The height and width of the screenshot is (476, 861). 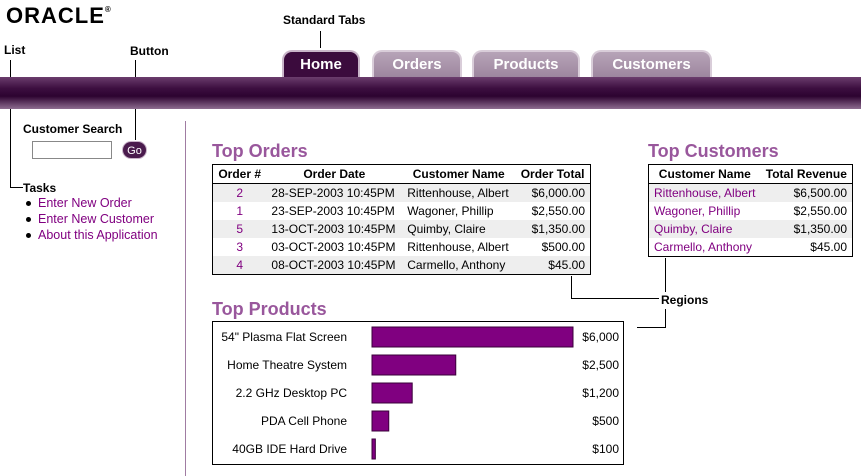 What do you see at coordinates (287, 365) in the screenshot?
I see `product-label: Home Theatre System` at bounding box center [287, 365].